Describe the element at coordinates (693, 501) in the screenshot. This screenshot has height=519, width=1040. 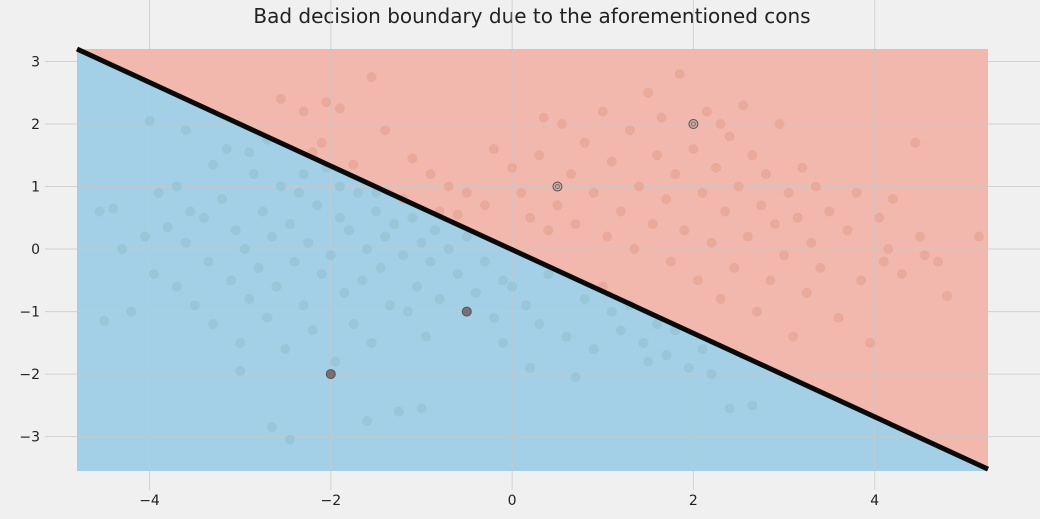
I see `x-tick-label: 2` at that location.